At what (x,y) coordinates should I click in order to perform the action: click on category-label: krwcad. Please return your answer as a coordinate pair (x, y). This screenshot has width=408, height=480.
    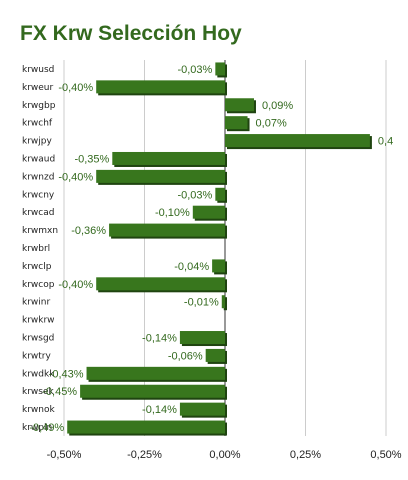
    Looking at the image, I should click on (38, 213).